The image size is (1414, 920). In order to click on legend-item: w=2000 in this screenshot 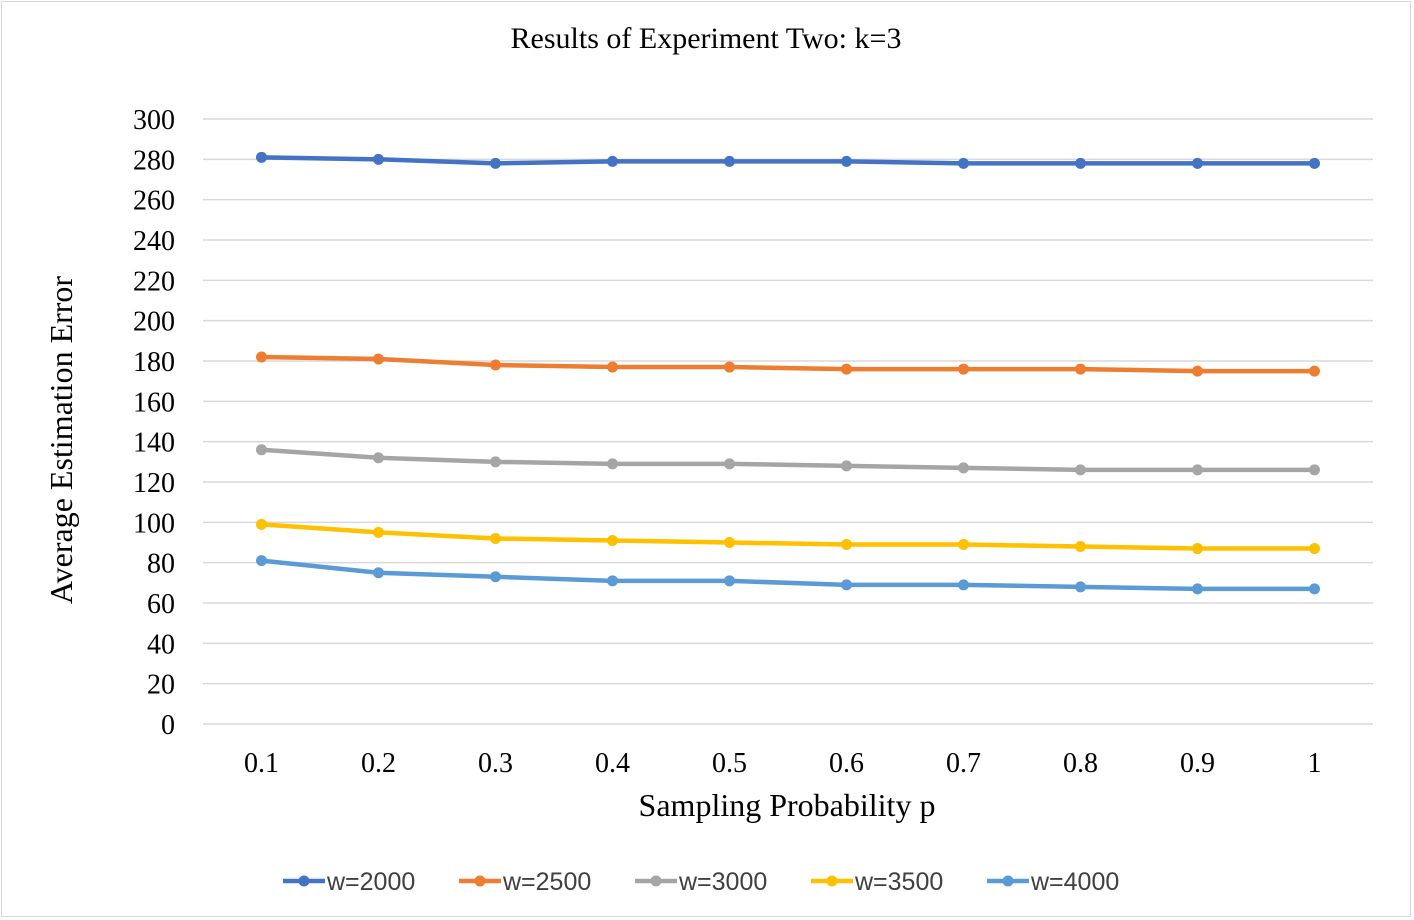, I will do `click(349, 882)`.